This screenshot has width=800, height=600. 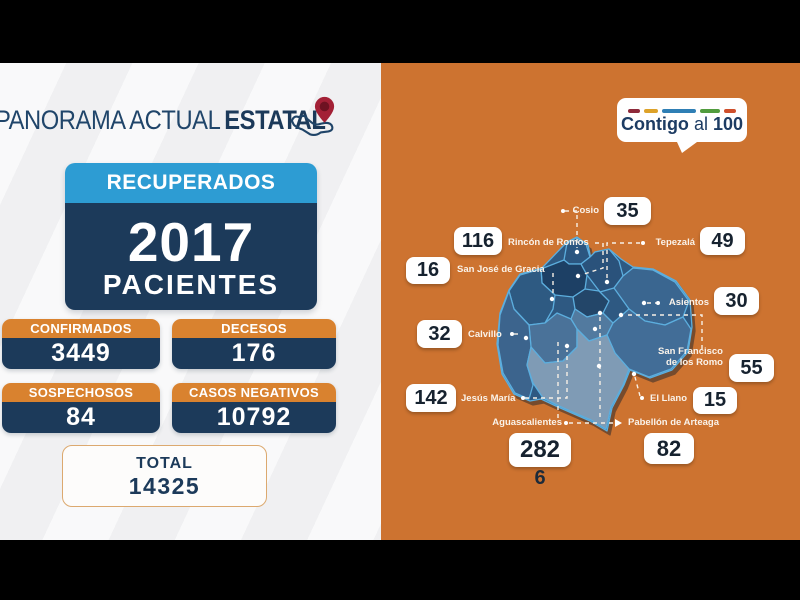 I want to click on stat-value: 10792, so click(x=254, y=417).